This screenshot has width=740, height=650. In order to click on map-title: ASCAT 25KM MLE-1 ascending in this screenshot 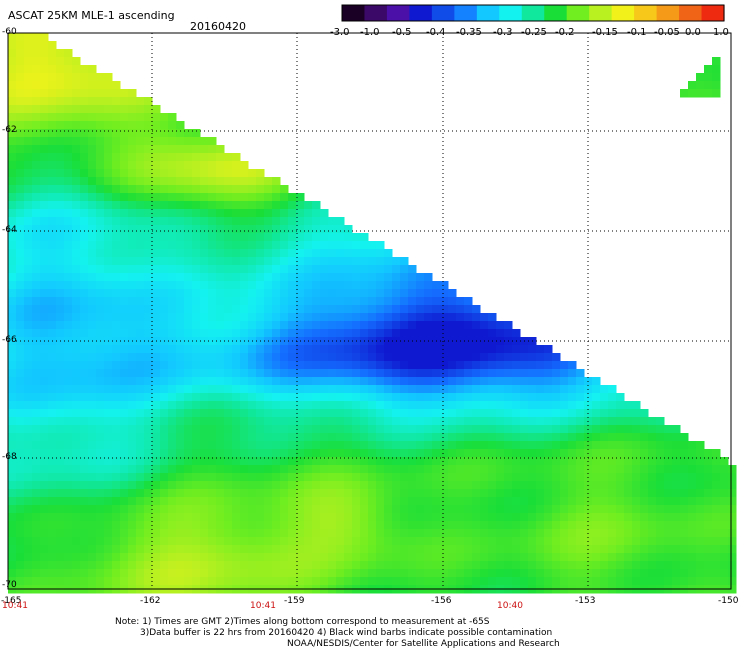, I will do `click(91, 15)`.